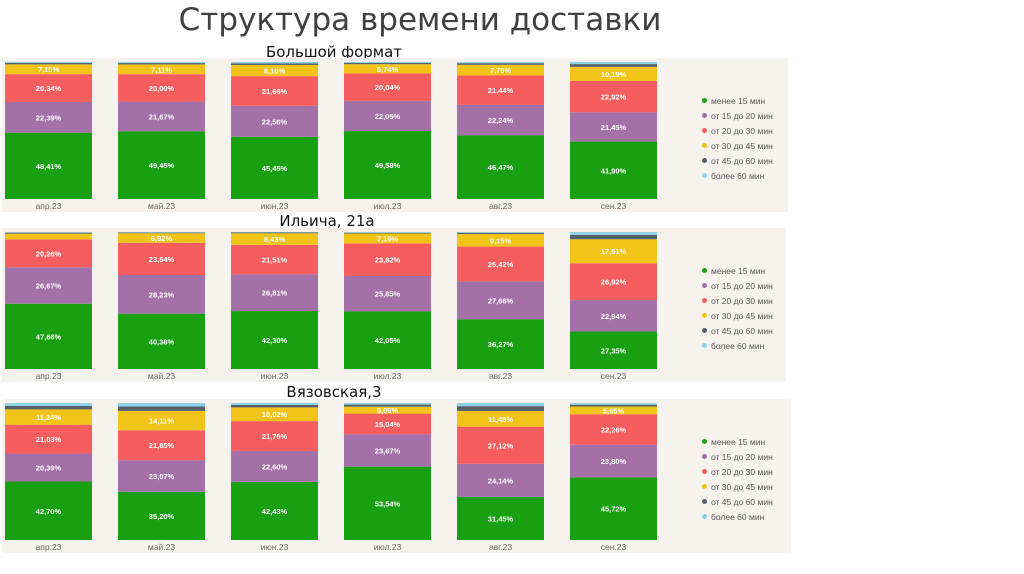 The image size is (1024, 574). What do you see at coordinates (614, 251) in the screenshot?
I see `data-label: 17,51%` at bounding box center [614, 251].